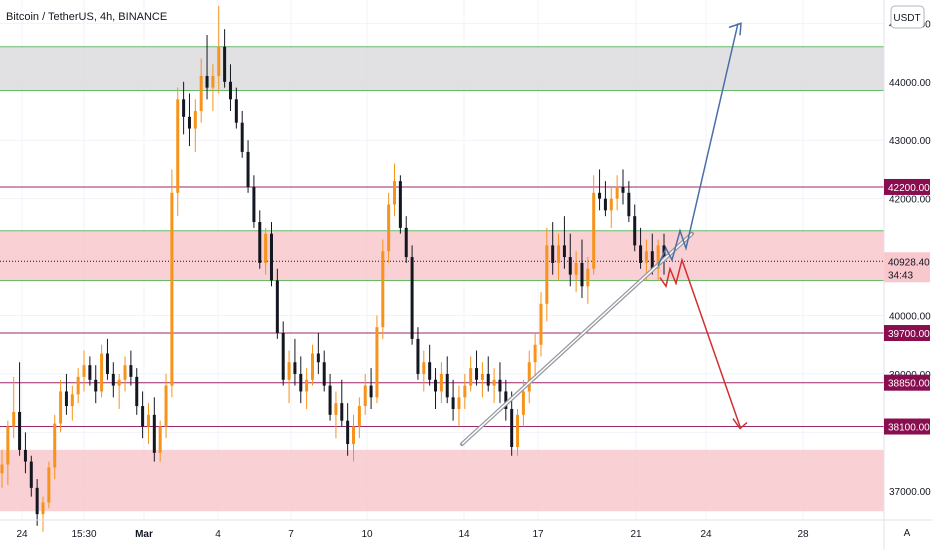  Describe the element at coordinates (538, 534) in the screenshot. I see `x-tick-label: 17` at that location.